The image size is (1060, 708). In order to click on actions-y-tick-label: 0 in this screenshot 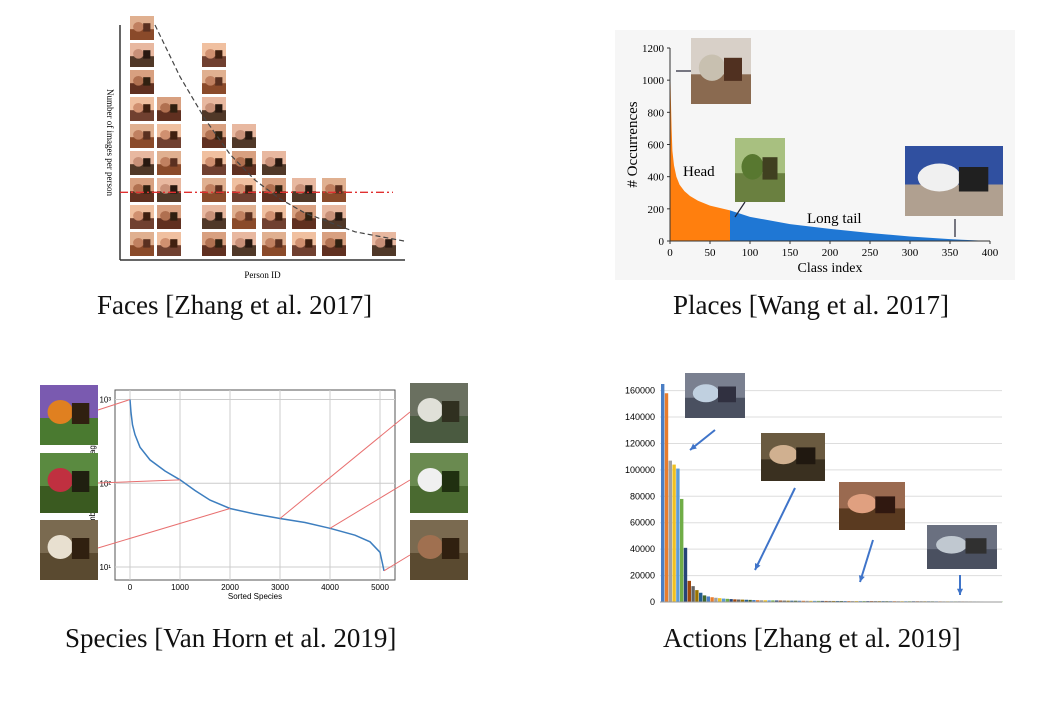, I will do `click(652, 602)`.